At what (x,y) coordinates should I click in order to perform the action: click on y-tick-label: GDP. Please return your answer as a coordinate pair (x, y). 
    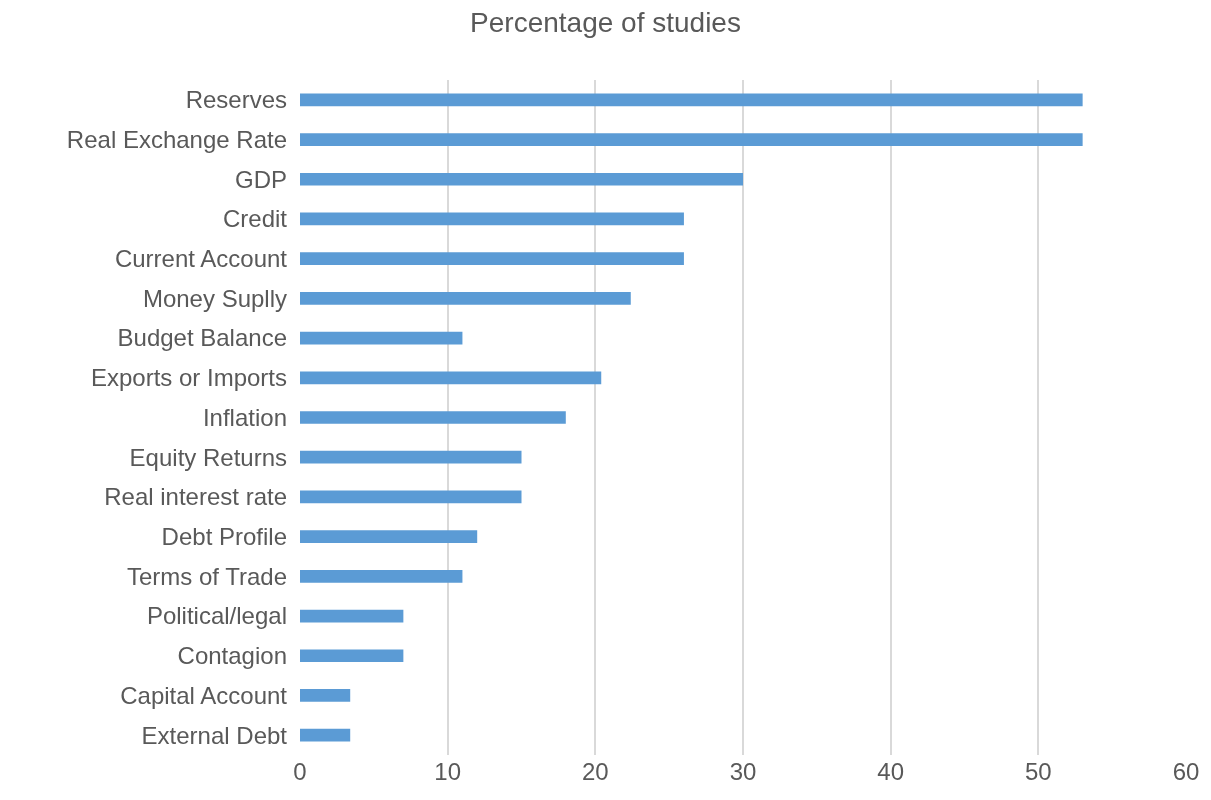
    Looking at the image, I should click on (260, 179).